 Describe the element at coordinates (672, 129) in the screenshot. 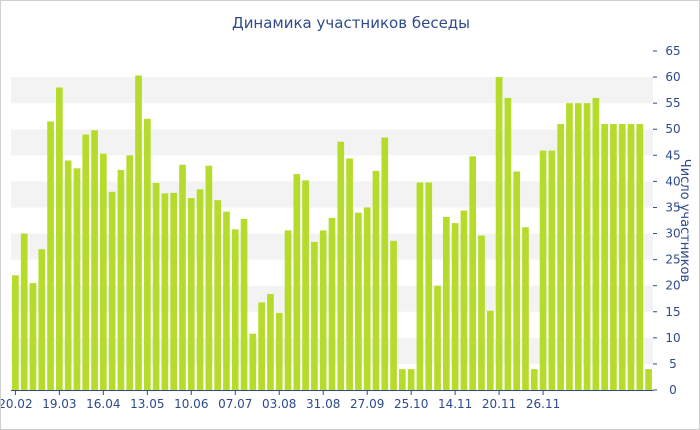

I see `y-tick-label: 50` at that location.